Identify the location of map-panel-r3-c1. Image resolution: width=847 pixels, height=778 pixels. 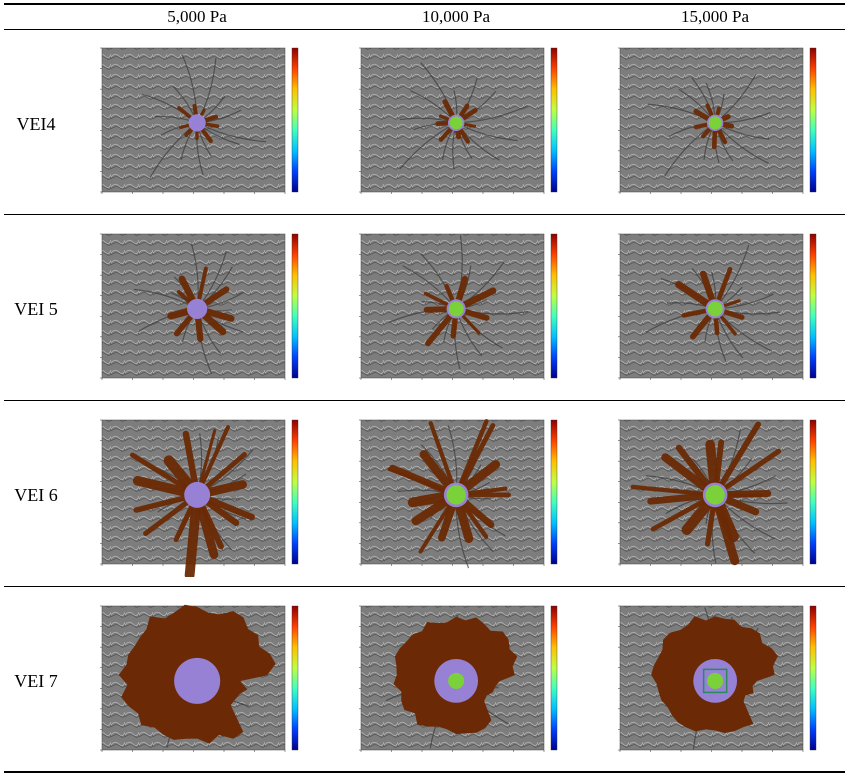
(202, 494).